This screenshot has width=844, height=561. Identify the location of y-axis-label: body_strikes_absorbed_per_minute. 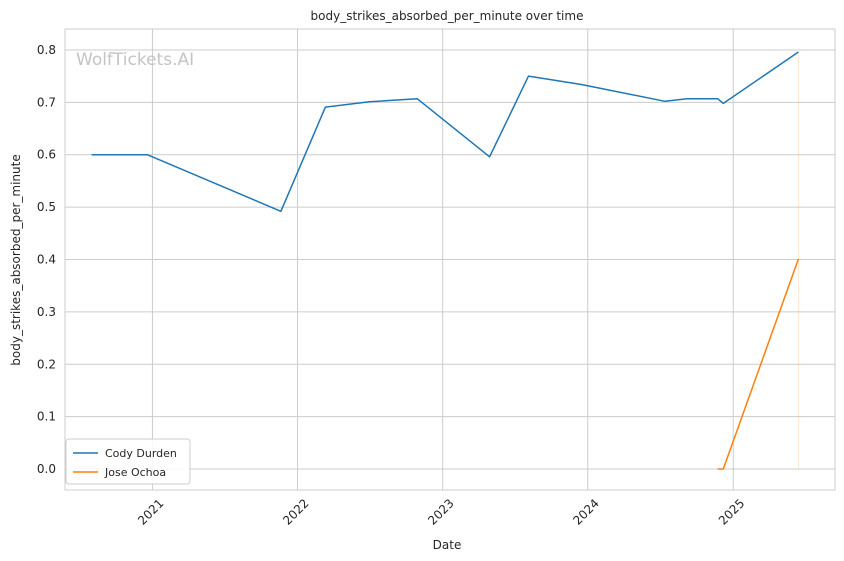
(16, 259).